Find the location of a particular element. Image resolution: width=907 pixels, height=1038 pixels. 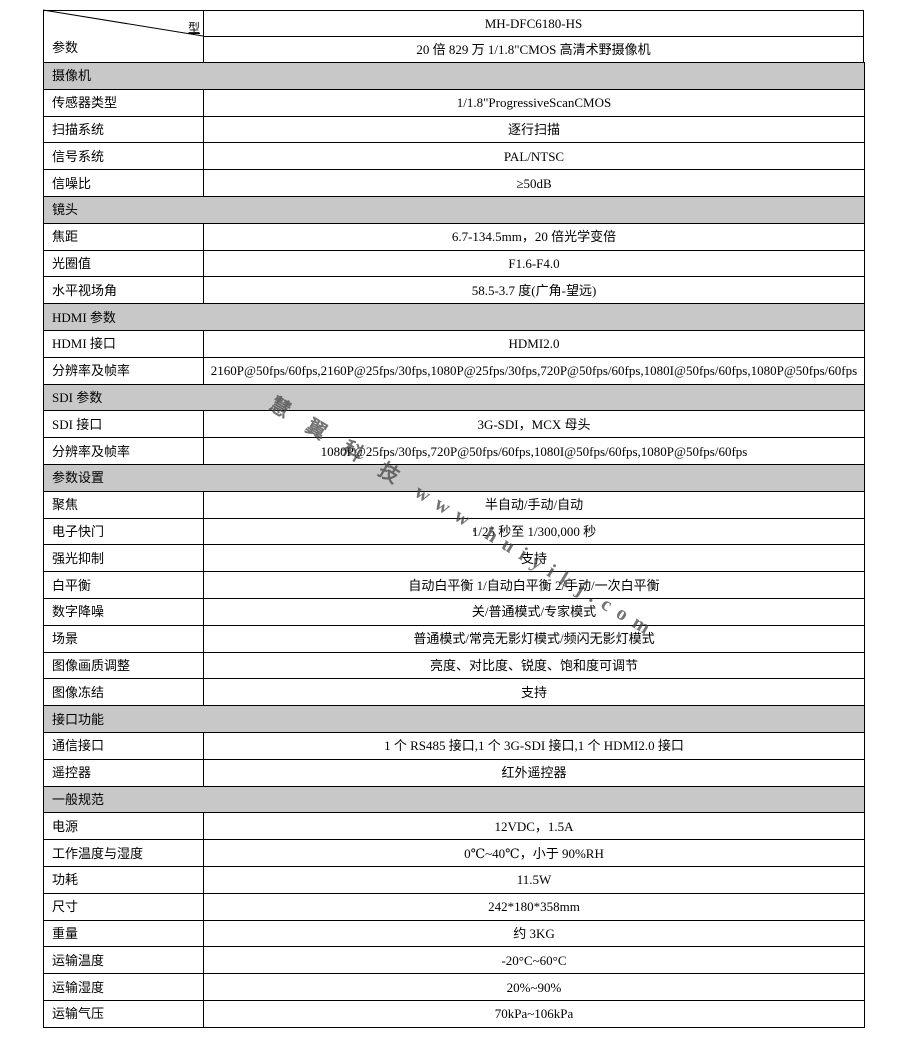

row-value: 6.7-134.5mm，20 倍光学变倍 is located at coordinates (534, 236).